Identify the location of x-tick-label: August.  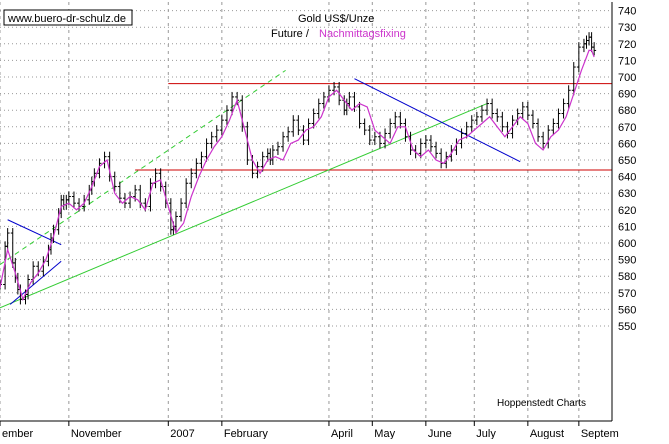
(547, 433).